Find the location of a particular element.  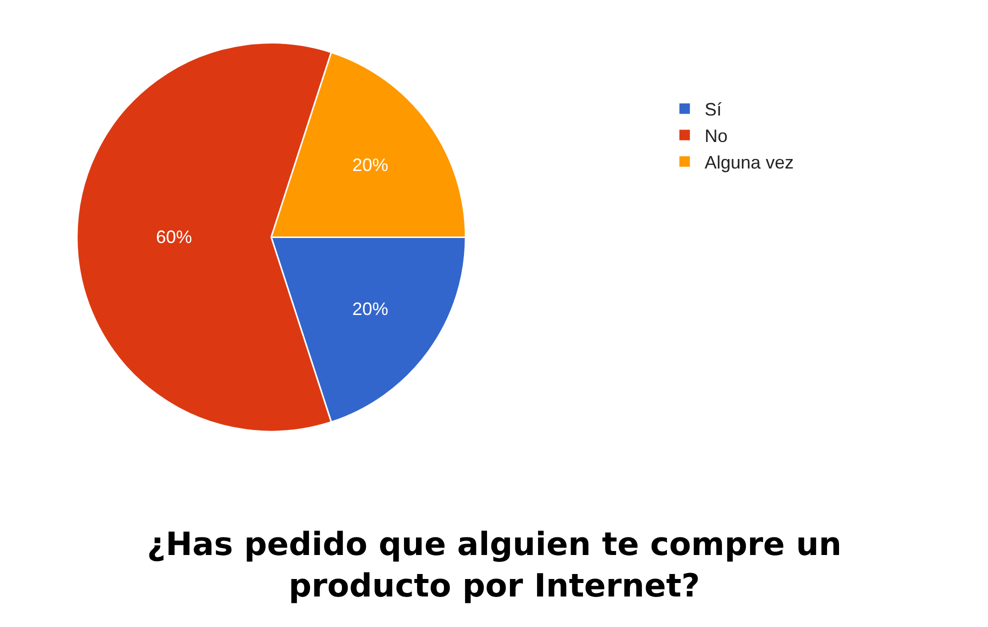

text: ¿Has pedido que alguien te compre un producto por Internet? is located at coordinates (494, 565).